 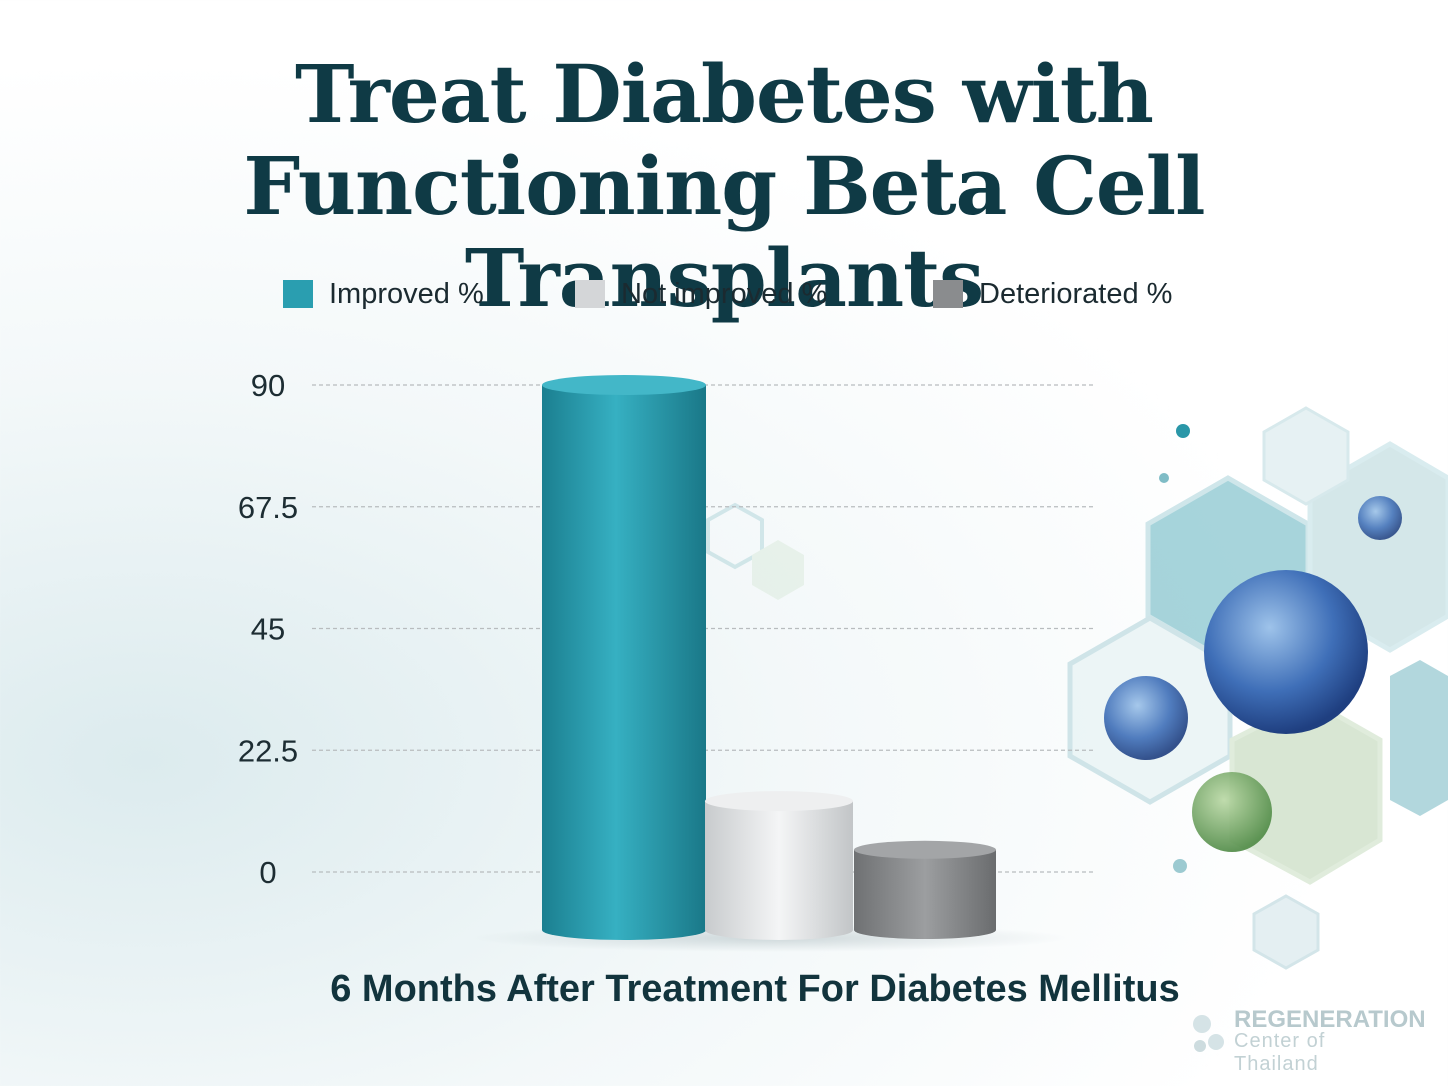 I want to click on bar-deteriorated-body, so click(x=925, y=889).